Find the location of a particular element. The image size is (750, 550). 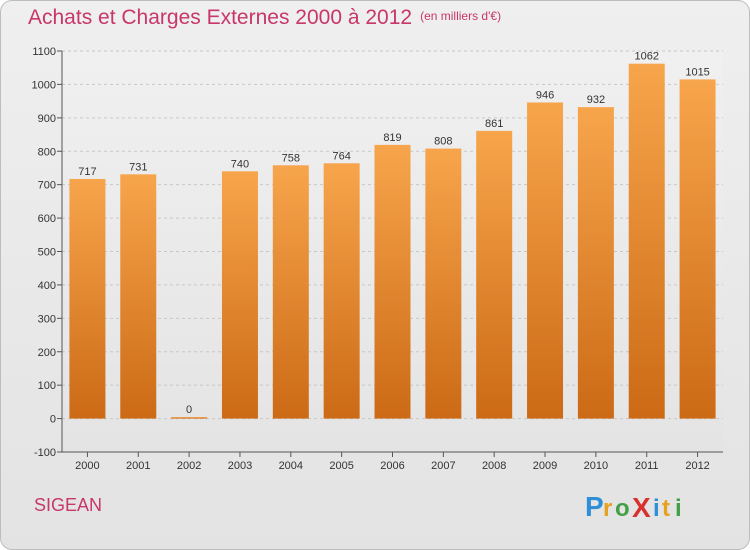

y-tick-label: 0 is located at coordinates (53, 420).